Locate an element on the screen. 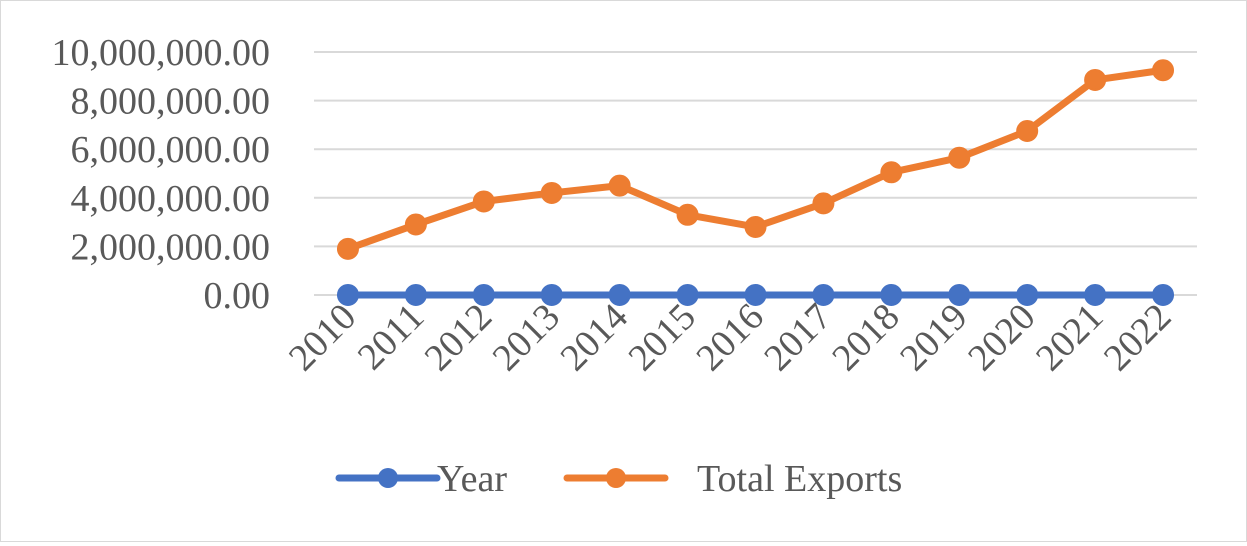  y-tick-label: 6,000,000.00 is located at coordinates (171, 150).